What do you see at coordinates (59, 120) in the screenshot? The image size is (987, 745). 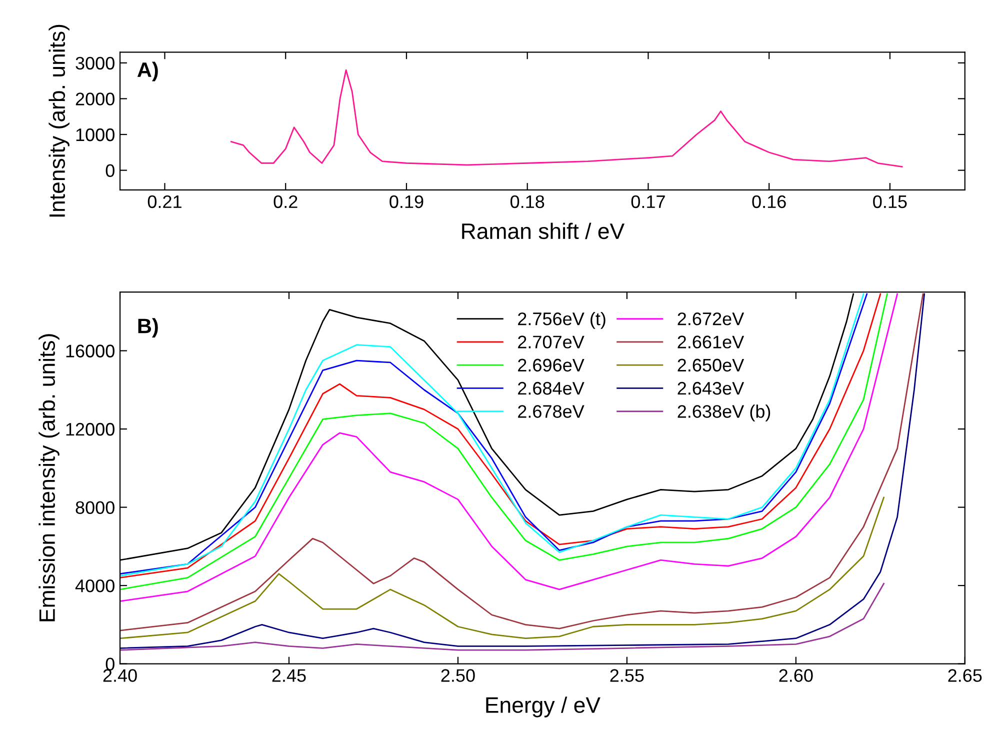 I see `y-axis-title: Intensity (arb. units)` at bounding box center [59, 120].